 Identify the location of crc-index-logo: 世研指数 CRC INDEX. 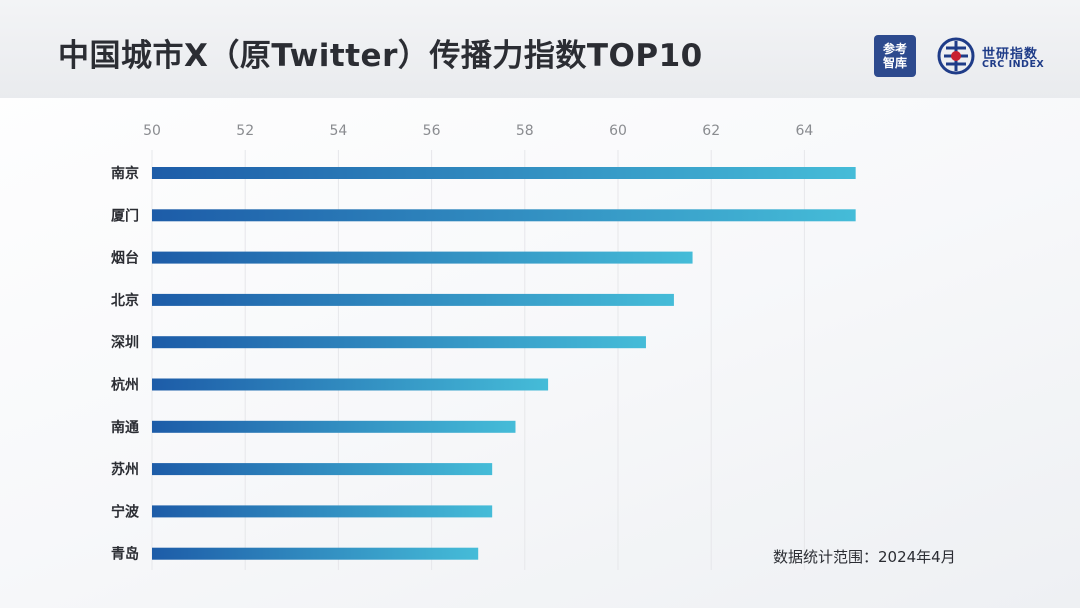
(996, 56).